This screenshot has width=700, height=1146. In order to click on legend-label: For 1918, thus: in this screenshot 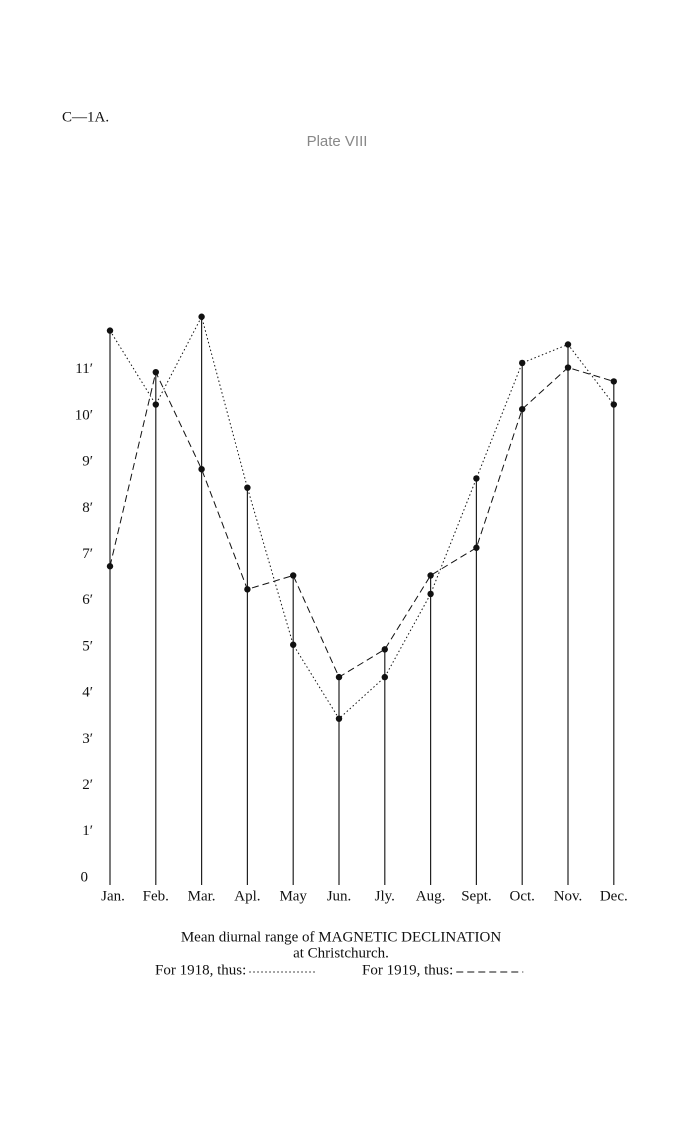, I will do `click(200, 970)`.